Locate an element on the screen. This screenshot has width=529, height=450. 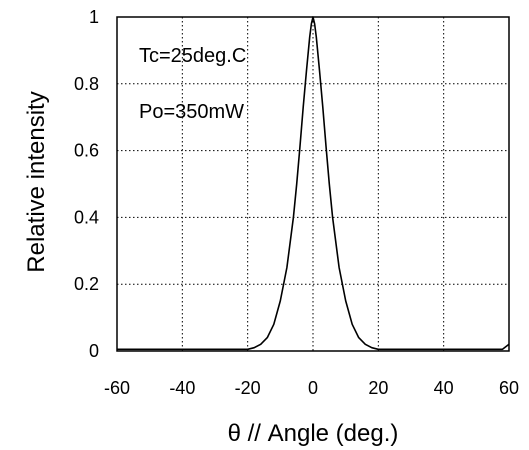
x-axis-label: θ // Angle (deg.) is located at coordinates (313, 433).